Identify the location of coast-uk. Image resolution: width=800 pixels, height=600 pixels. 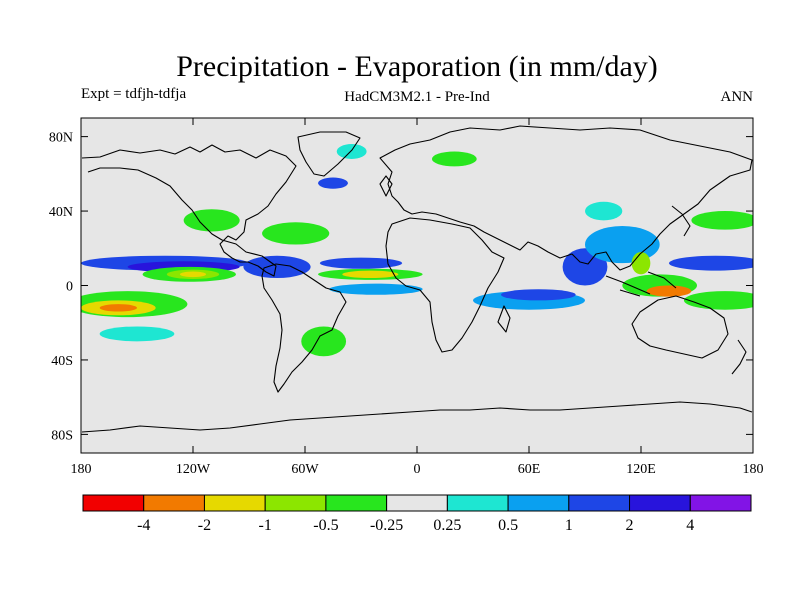
(386, 186).